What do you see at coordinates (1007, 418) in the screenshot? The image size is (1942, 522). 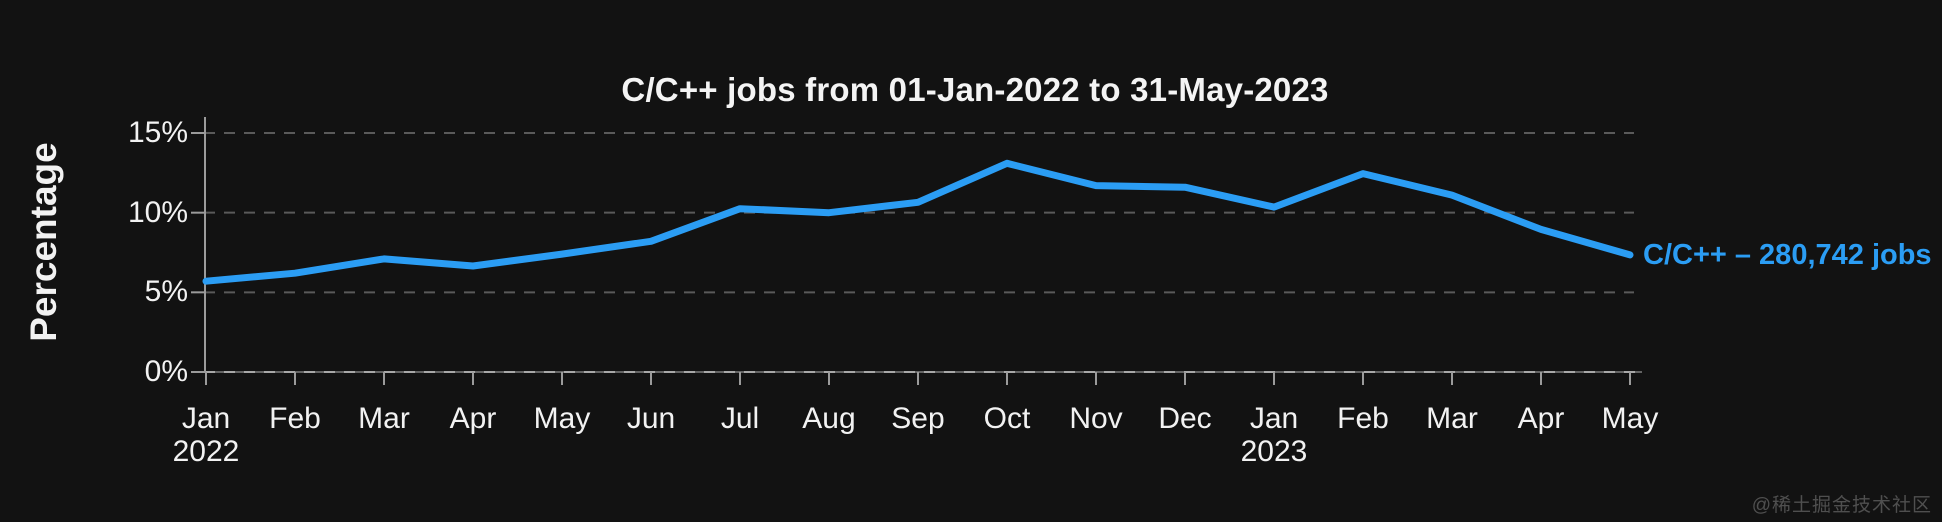 I see `x-axis-tick-label: Oct` at bounding box center [1007, 418].